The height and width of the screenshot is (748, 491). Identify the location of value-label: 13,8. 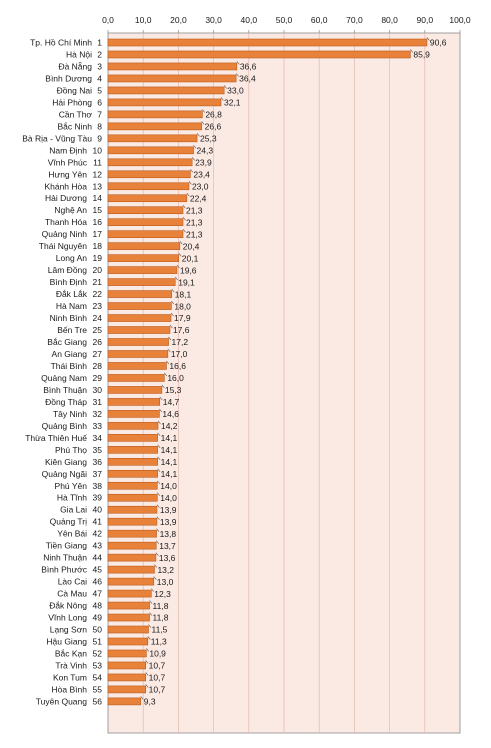
(168, 534).